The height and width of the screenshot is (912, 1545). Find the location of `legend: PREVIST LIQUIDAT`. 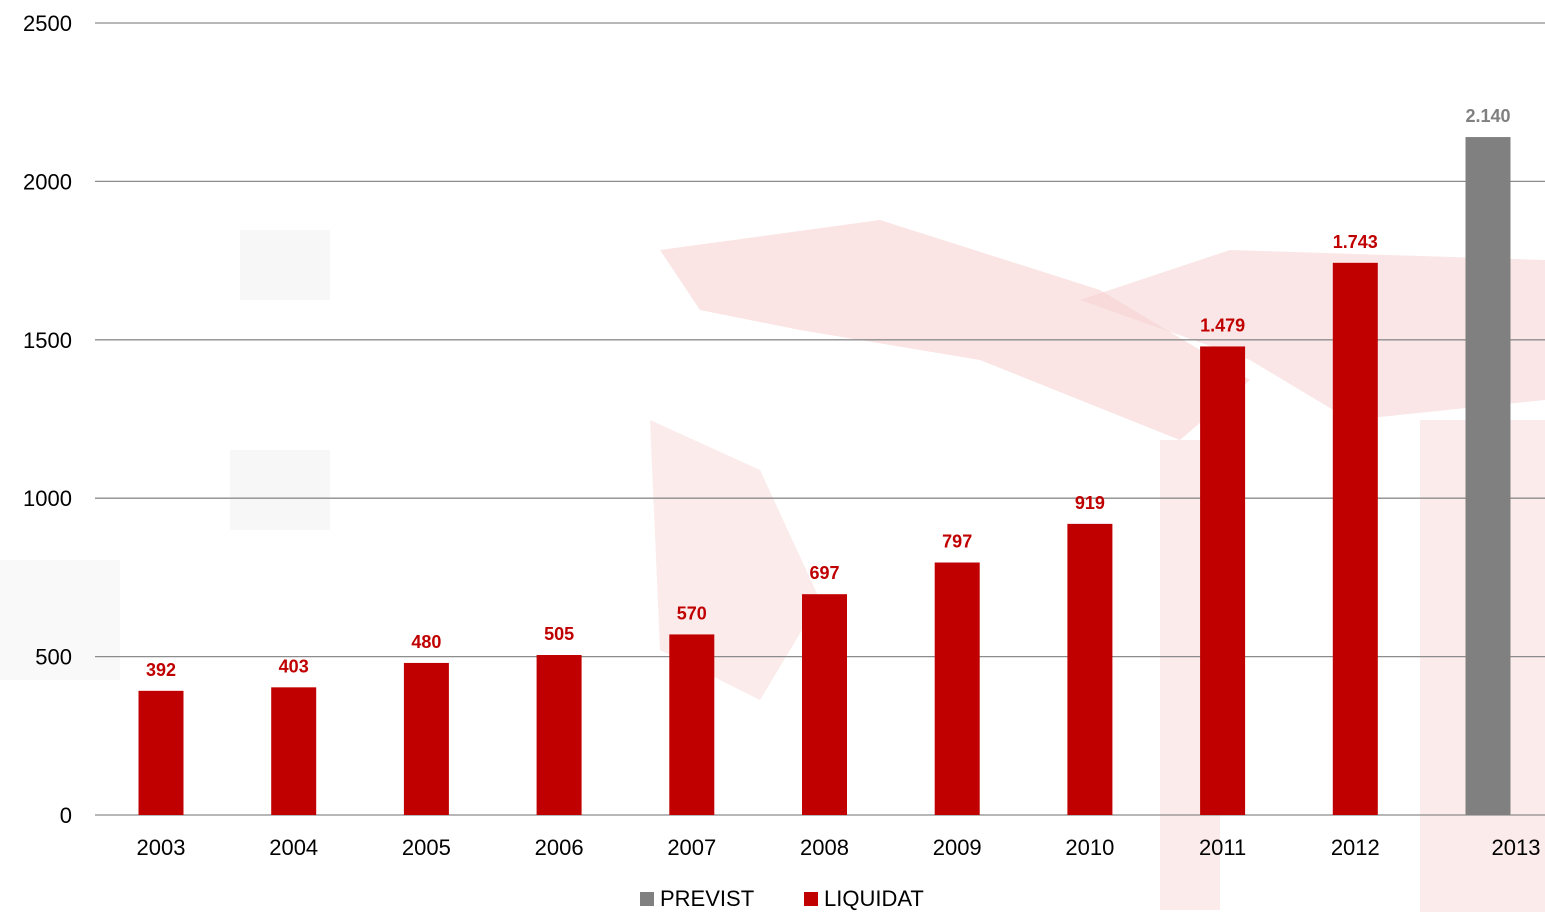

legend: PREVIST LIQUIDAT is located at coordinates (782, 898).